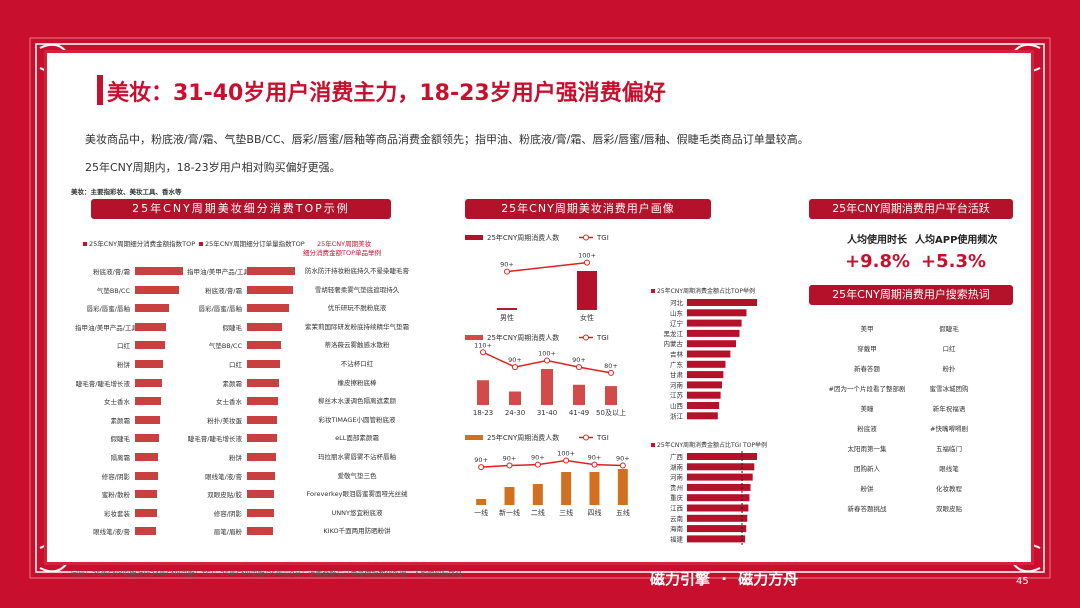 This screenshot has height=608, width=1080. What do you see at coordinates (677, 518) in the screenshot?
I see `tick-label: 云南` at bounding box center [677, 518].